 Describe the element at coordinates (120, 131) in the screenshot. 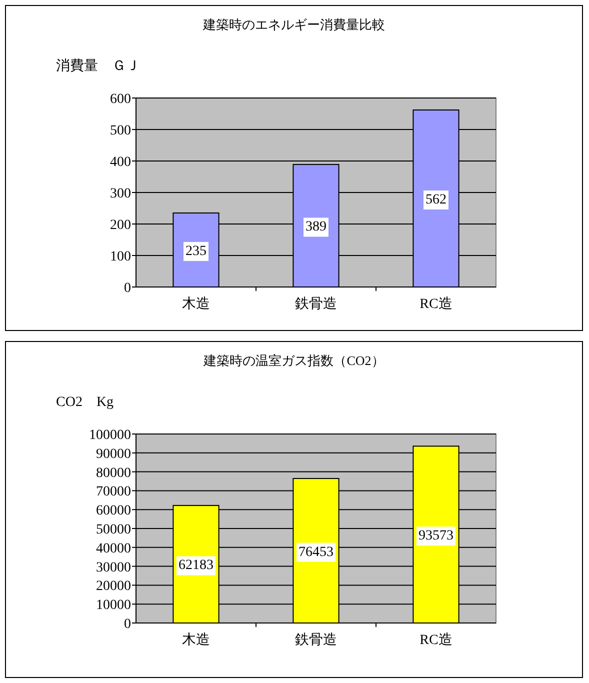

I see `y-tick-label: 500` at that location.